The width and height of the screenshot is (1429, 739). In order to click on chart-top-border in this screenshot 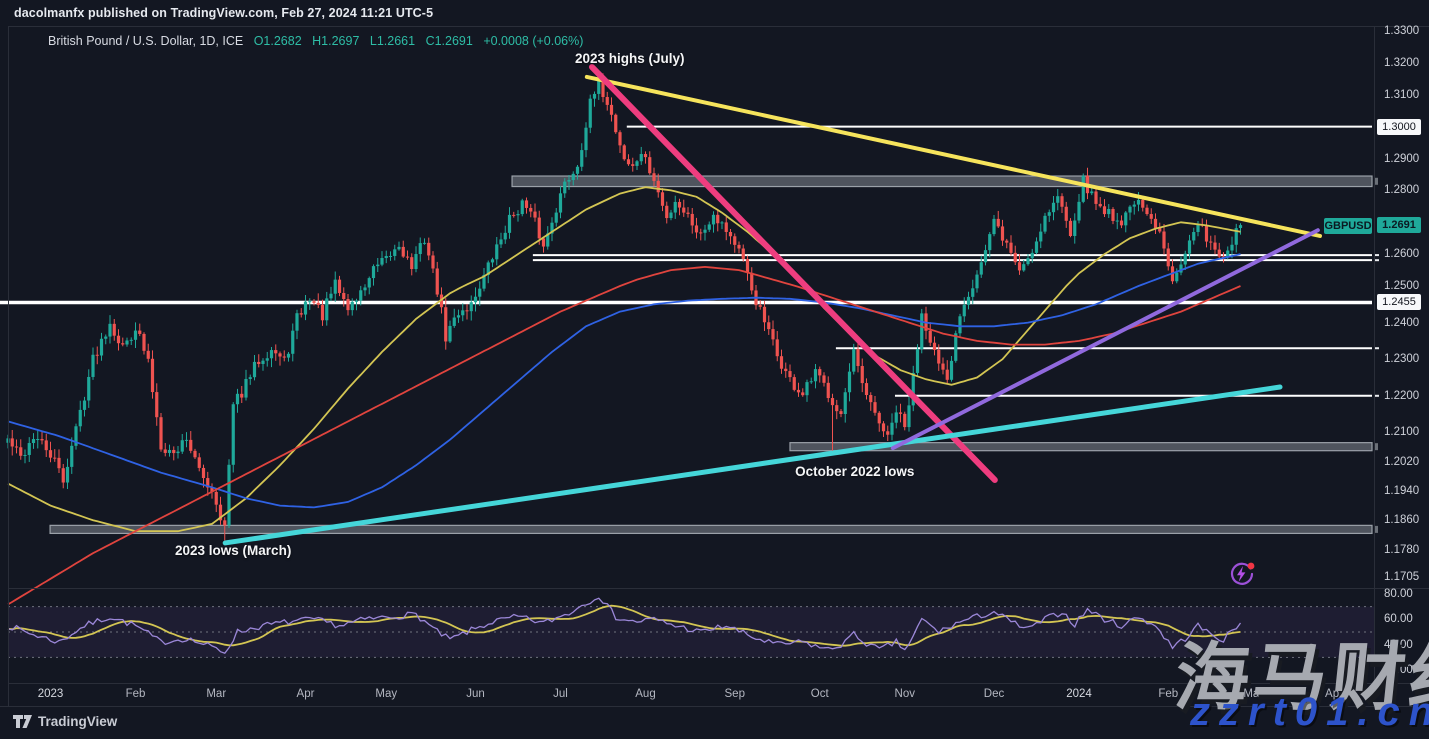, I will do `click(718, 26)`.